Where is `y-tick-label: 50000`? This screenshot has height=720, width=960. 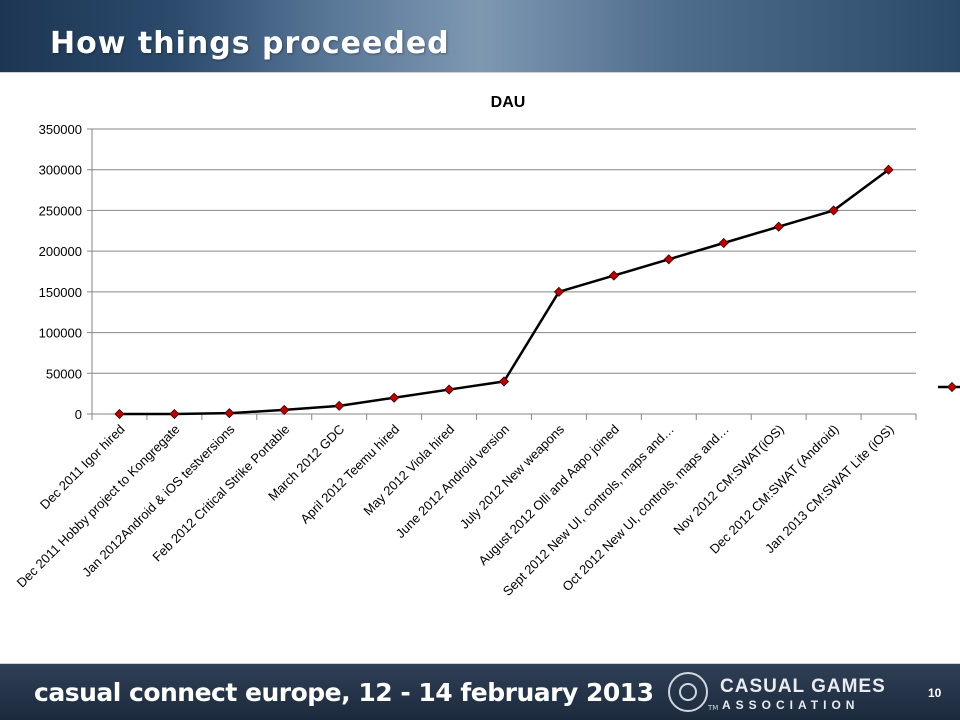 y-tick-label: 50000 is located at coordinates (64, 373).